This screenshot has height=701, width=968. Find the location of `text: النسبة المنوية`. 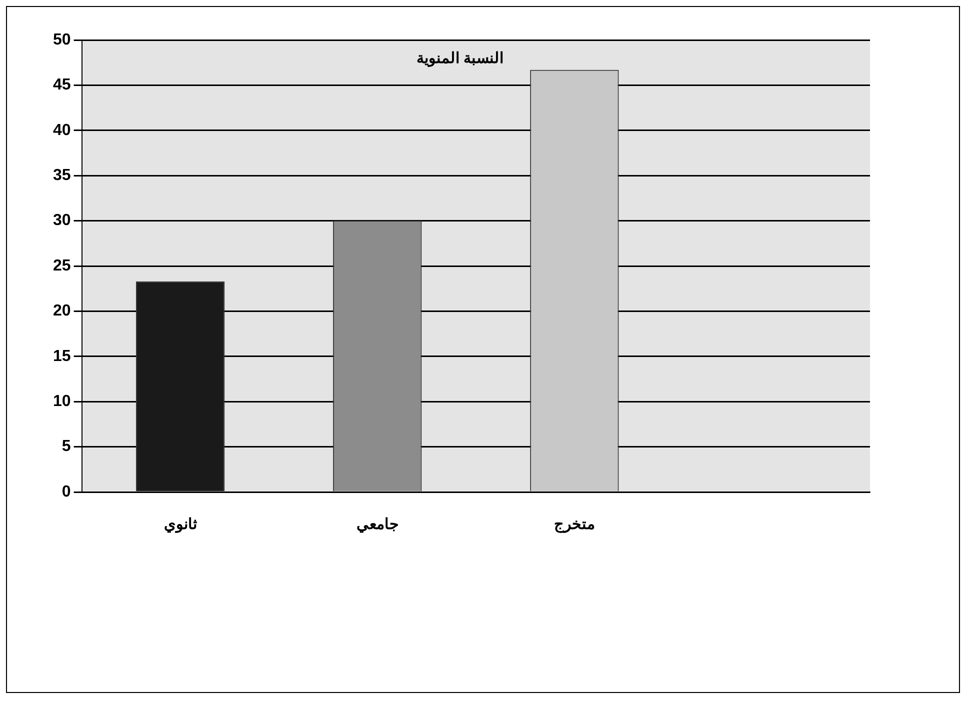

text: النسبة المنوية is located at coordinates (460, 59).